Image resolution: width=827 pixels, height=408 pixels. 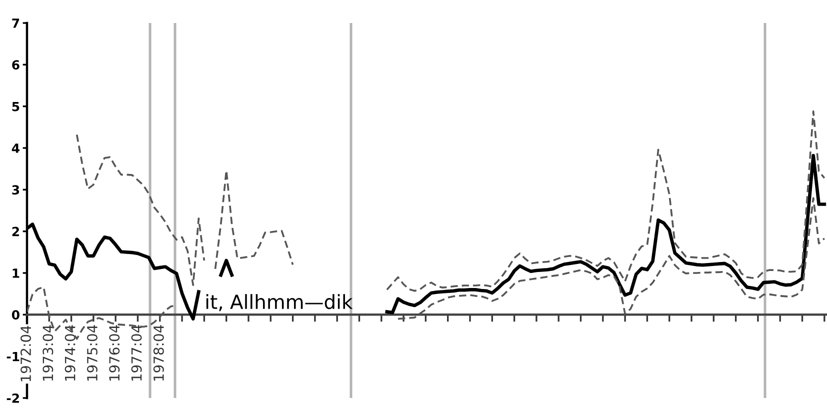 What do you see at coordinates (70, 353) in the screenshot?
I see `x-tick-label: 1974:04` at bounding box center [70, 353].